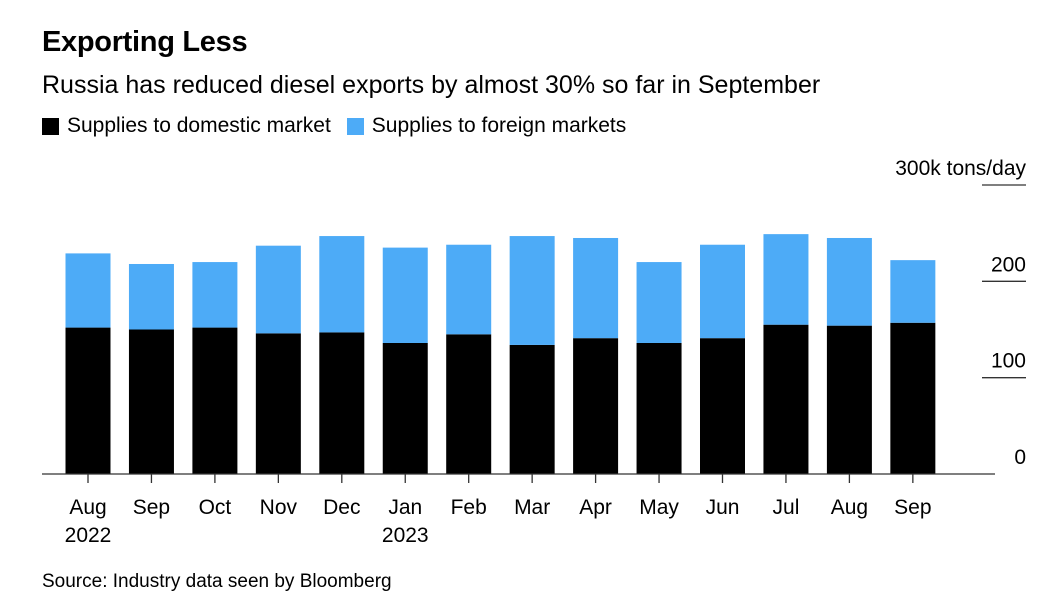  Describe the element at coordinates (659, 507) in the screenshot. I see `x-tick-label: May` at that location.